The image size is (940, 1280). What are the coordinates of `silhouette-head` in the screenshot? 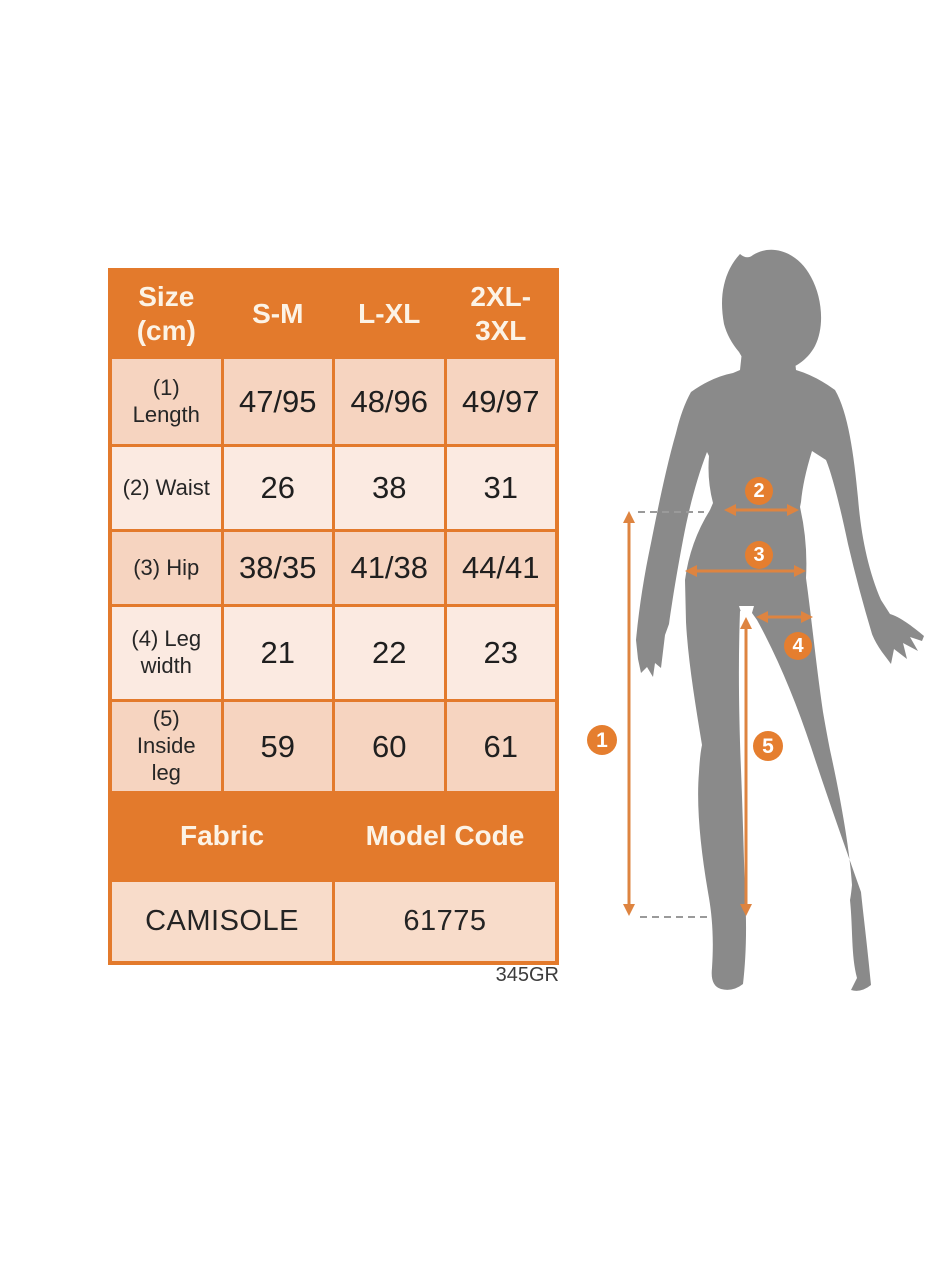 It's located at (772, 310).